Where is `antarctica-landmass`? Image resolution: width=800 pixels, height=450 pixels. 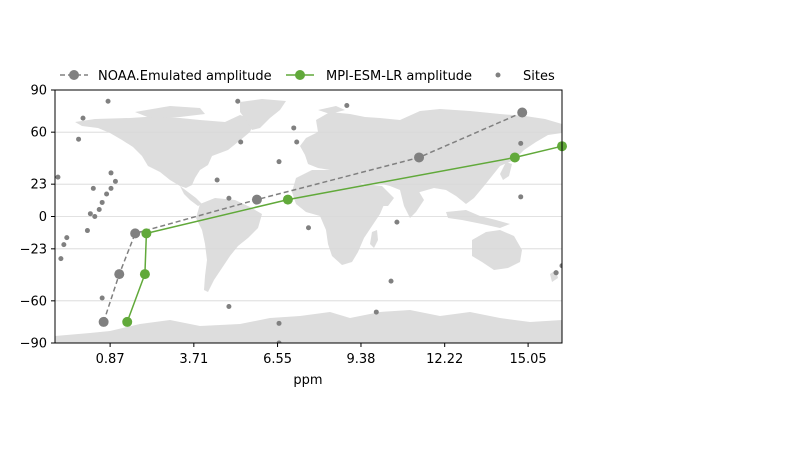 antarctica-landmass is located at coordinates (308, 326).